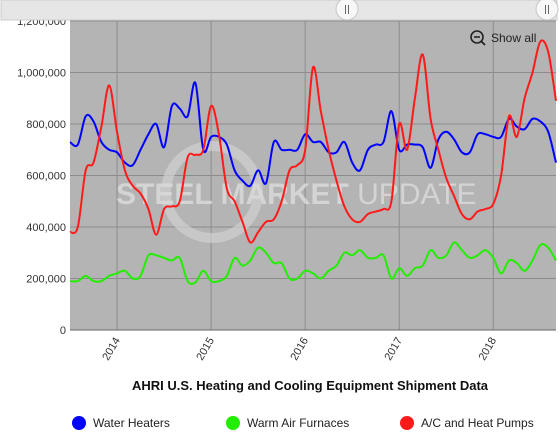 The image size is (560, 433). I want to click on series-line-warm-air-furnaces, so click(313, 263).